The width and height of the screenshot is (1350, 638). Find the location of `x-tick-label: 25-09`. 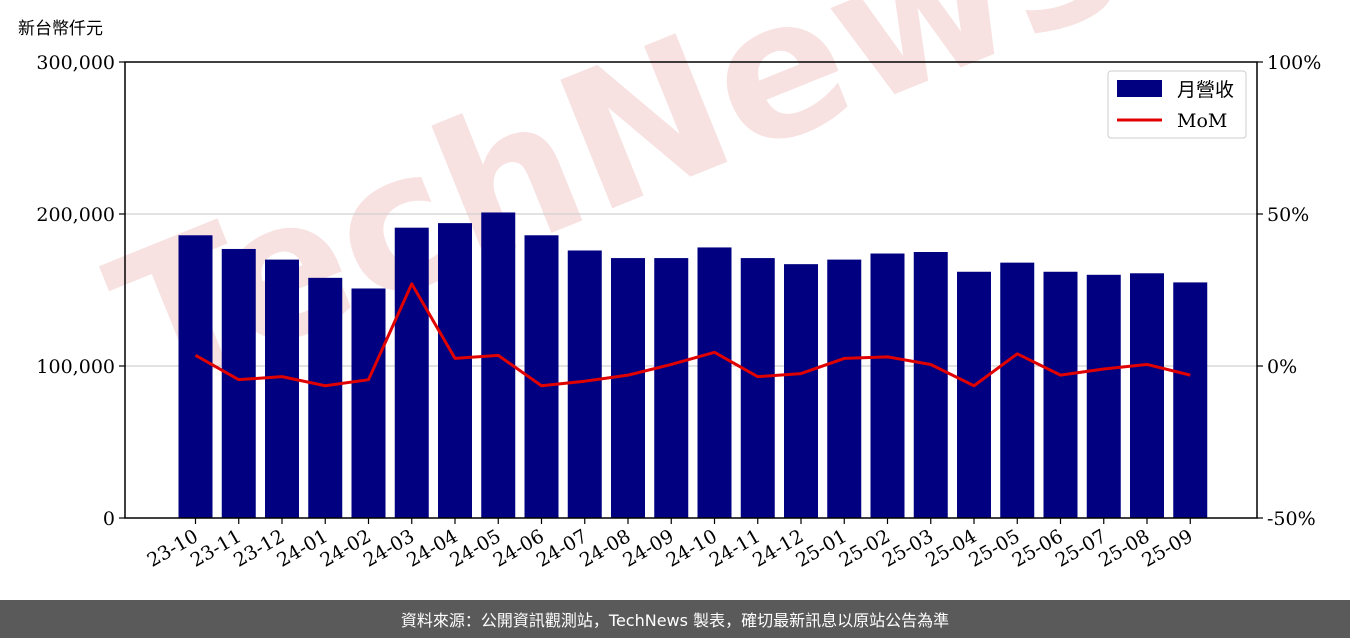

x-tick-label: 25-09 is located at coordinates (1167, 548).